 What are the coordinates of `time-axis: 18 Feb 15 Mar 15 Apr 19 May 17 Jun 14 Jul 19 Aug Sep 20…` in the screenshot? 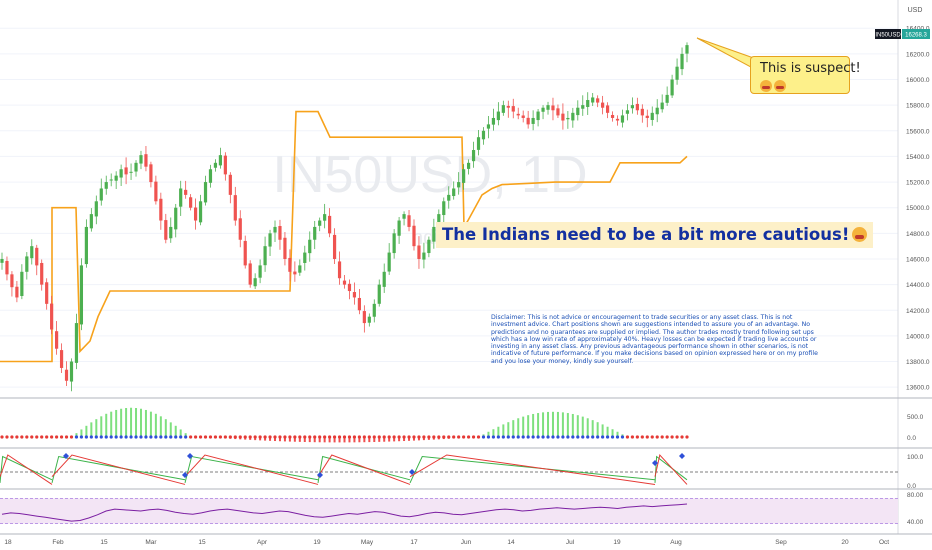 It's located at (446, 542).